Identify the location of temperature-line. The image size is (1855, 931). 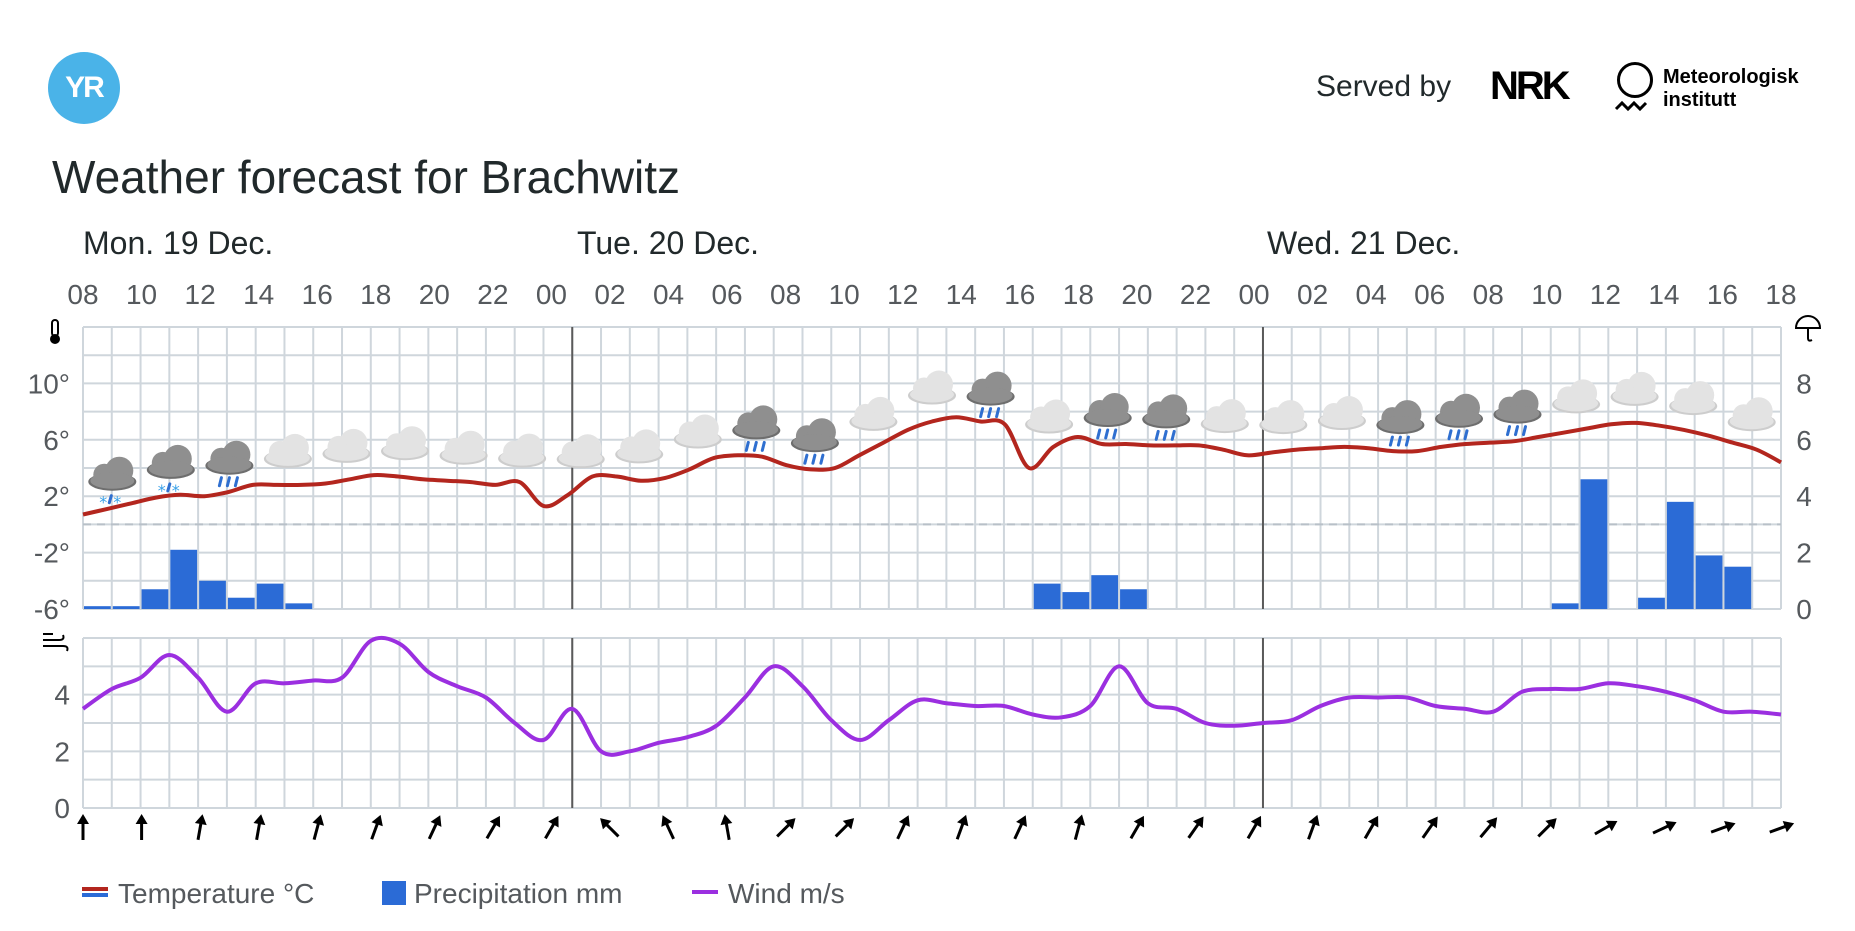
(932, 466).